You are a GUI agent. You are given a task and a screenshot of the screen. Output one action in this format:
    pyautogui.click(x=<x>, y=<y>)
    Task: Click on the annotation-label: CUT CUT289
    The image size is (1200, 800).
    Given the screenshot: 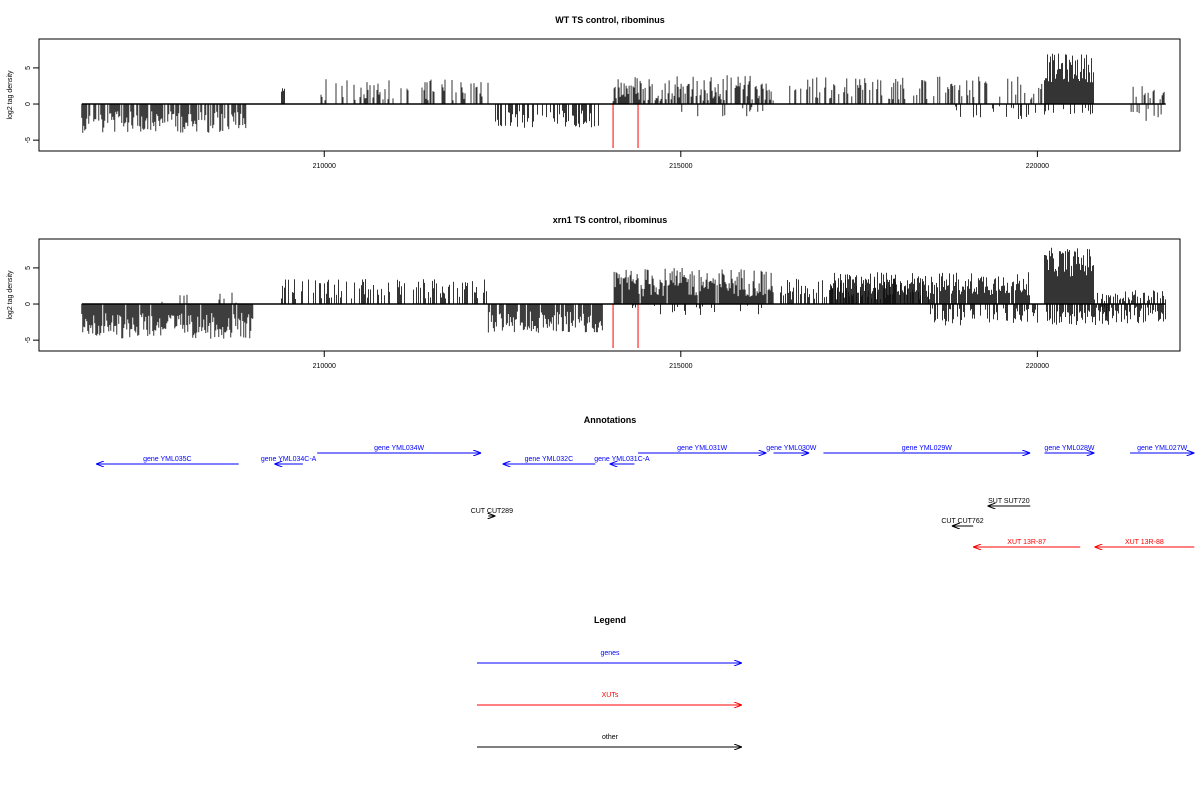 What is the action you would take?
    pyautogui.click(x=492, y=511)
    